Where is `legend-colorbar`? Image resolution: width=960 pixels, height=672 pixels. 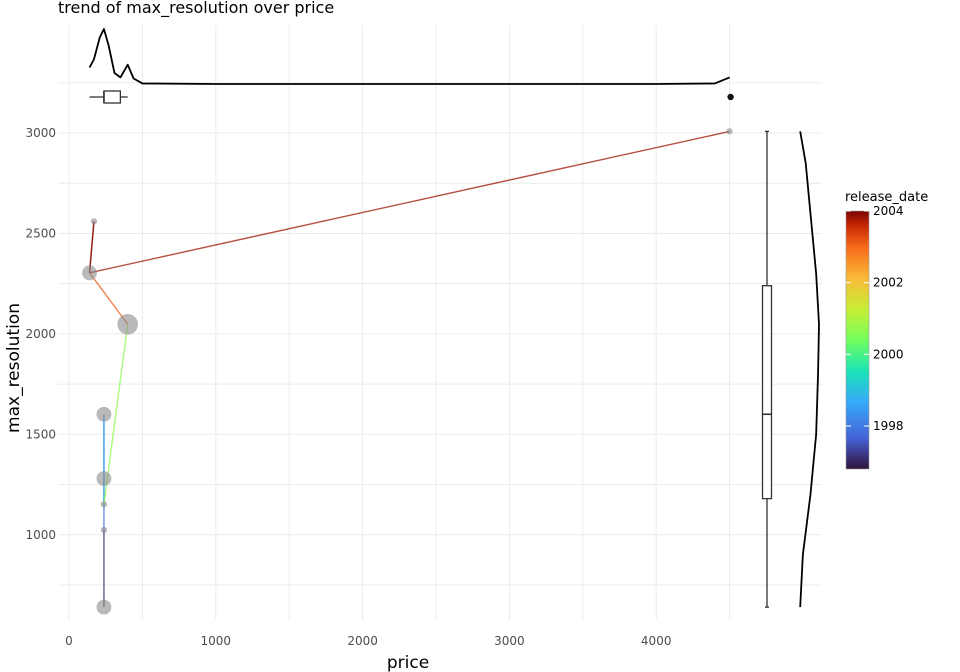
legend-colorbar is located at coordinates (857, 340).